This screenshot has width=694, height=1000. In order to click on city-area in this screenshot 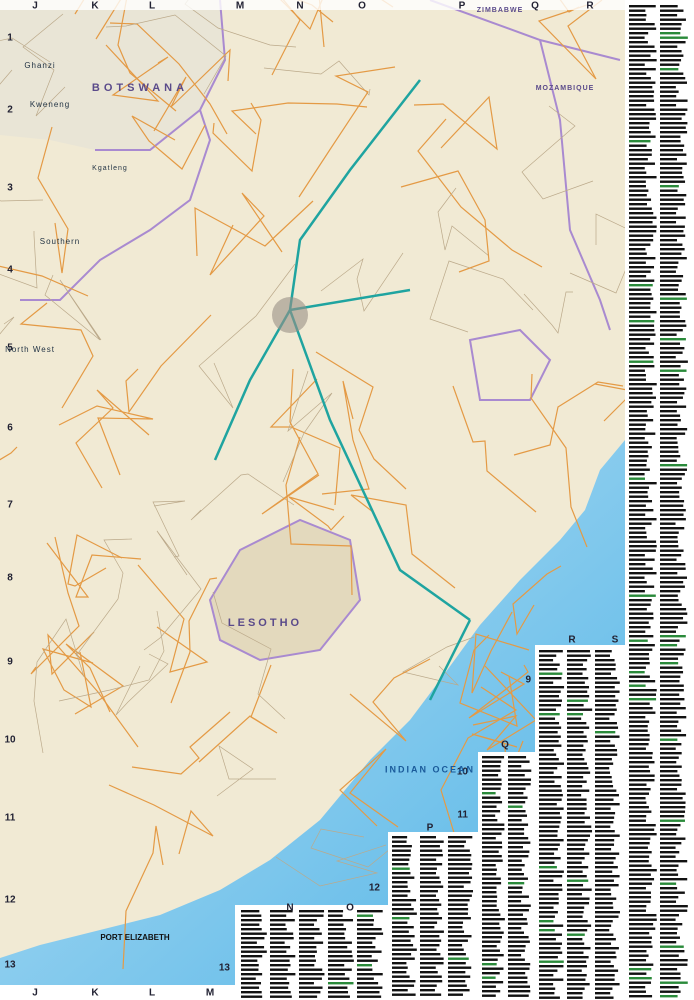, I will do `click(290, 315)`.